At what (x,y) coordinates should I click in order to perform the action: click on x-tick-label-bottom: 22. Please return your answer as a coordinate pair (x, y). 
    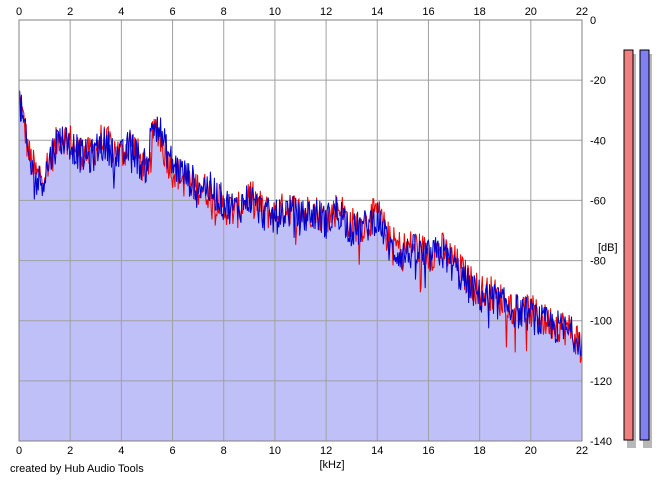
    Looking at the image, I should click on (582, 451).